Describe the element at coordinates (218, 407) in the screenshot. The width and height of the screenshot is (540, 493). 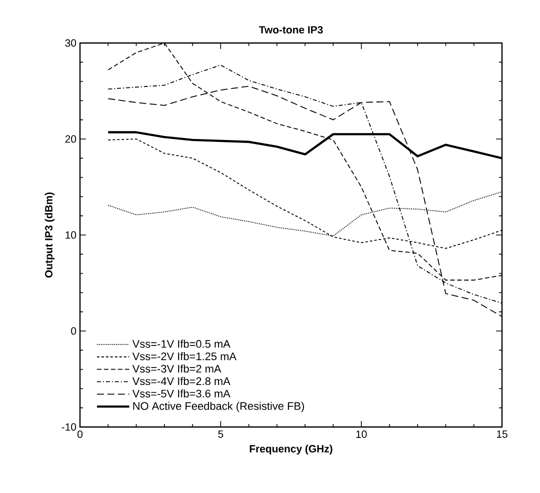
I see `legend-label: NO Active Feedback (Resistive FB)` at that location.